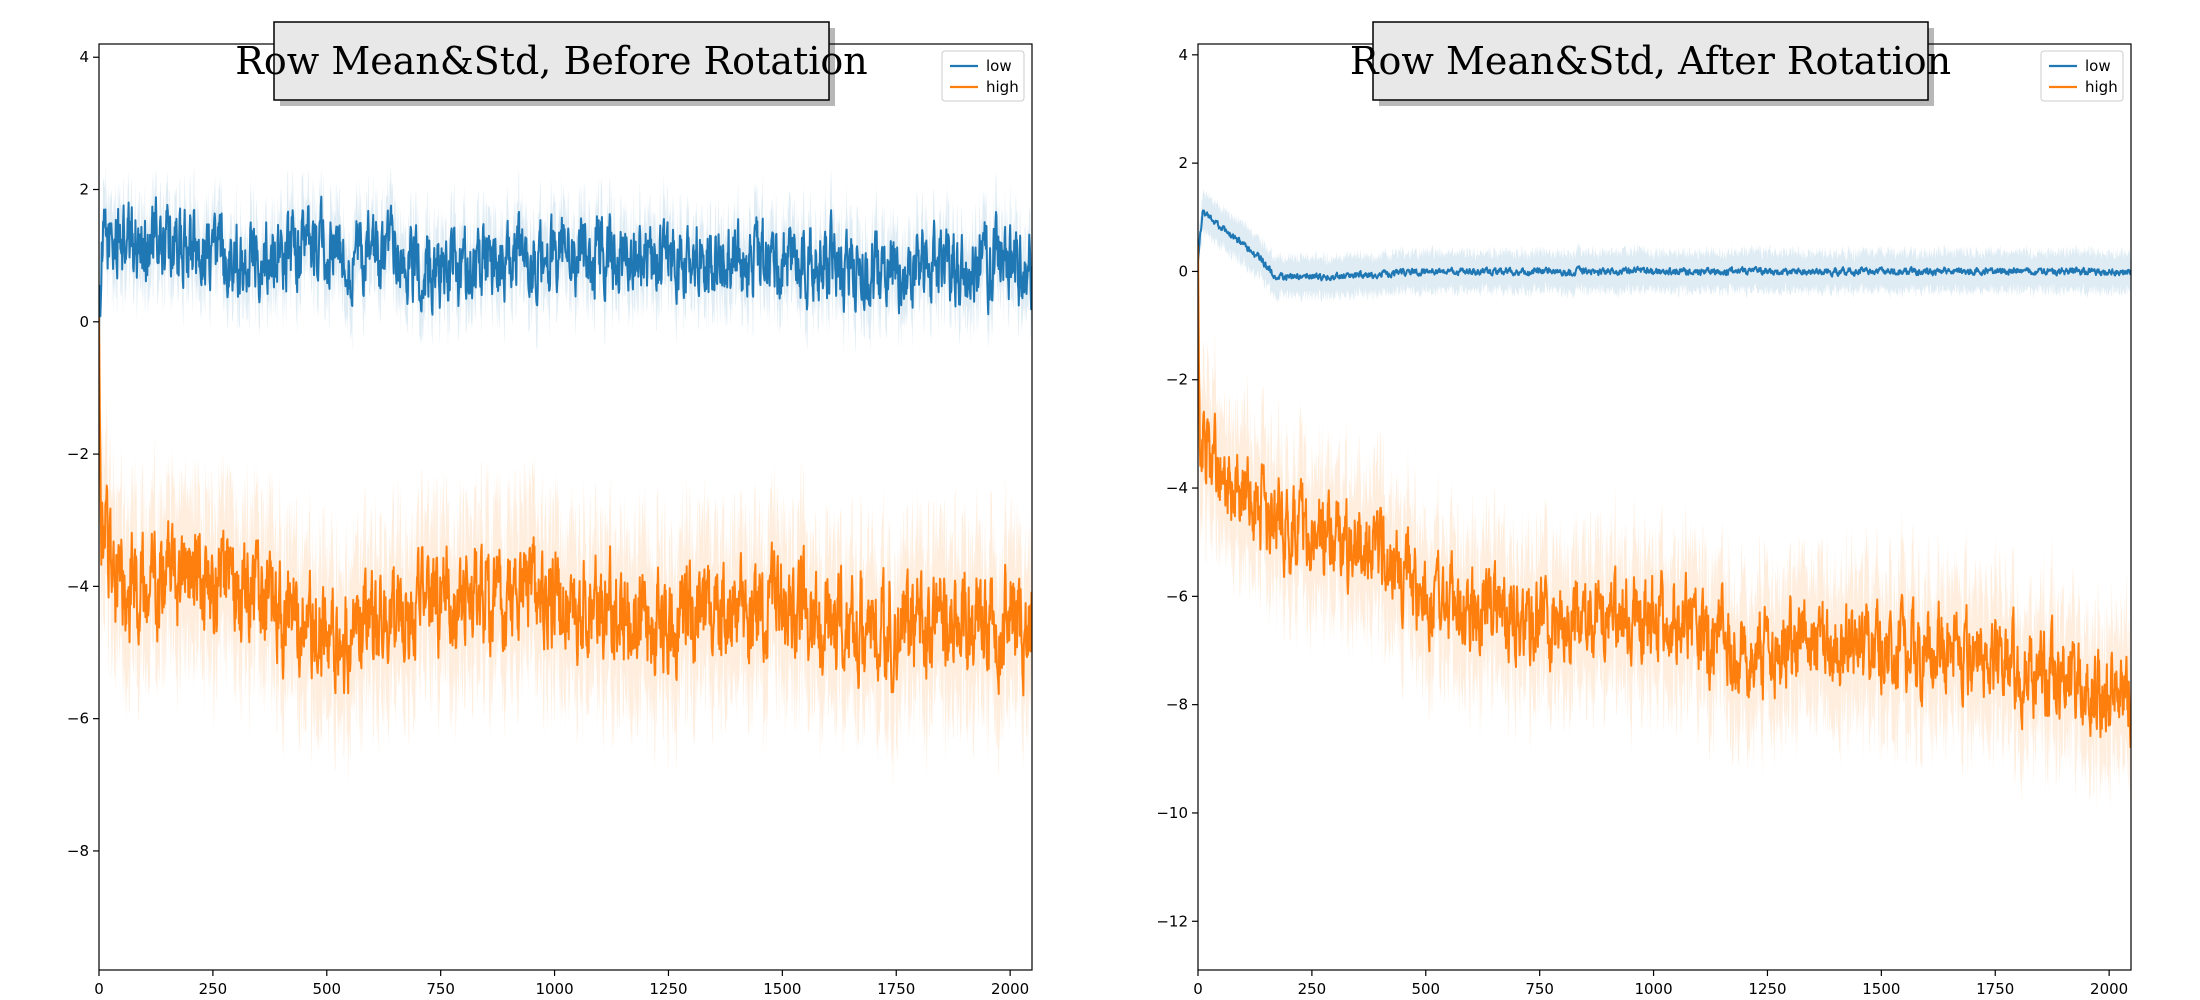 Image resolution: width=2200 pixels, height=1000 pixels. What do you see at coordinates (551, 61) in the screenshot?
I see `chart-title-text: Row Mean&Std, Before Rotation` at bounding box center [551, 61].